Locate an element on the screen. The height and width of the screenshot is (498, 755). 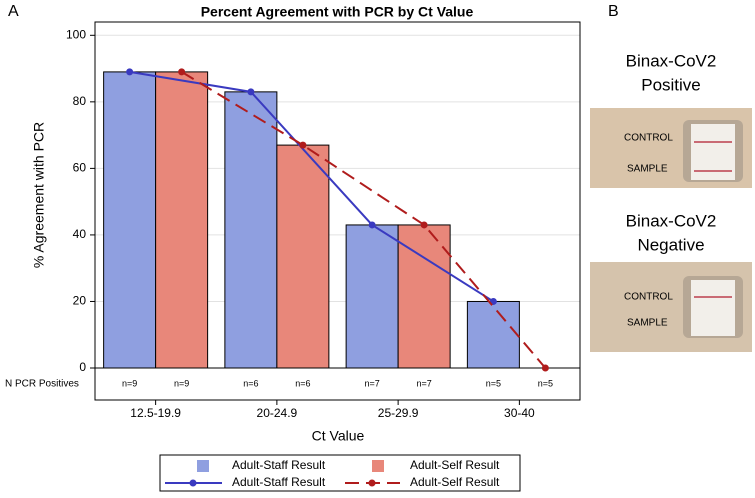
y-tick-label: 100 is located at coordinates (76, 34).